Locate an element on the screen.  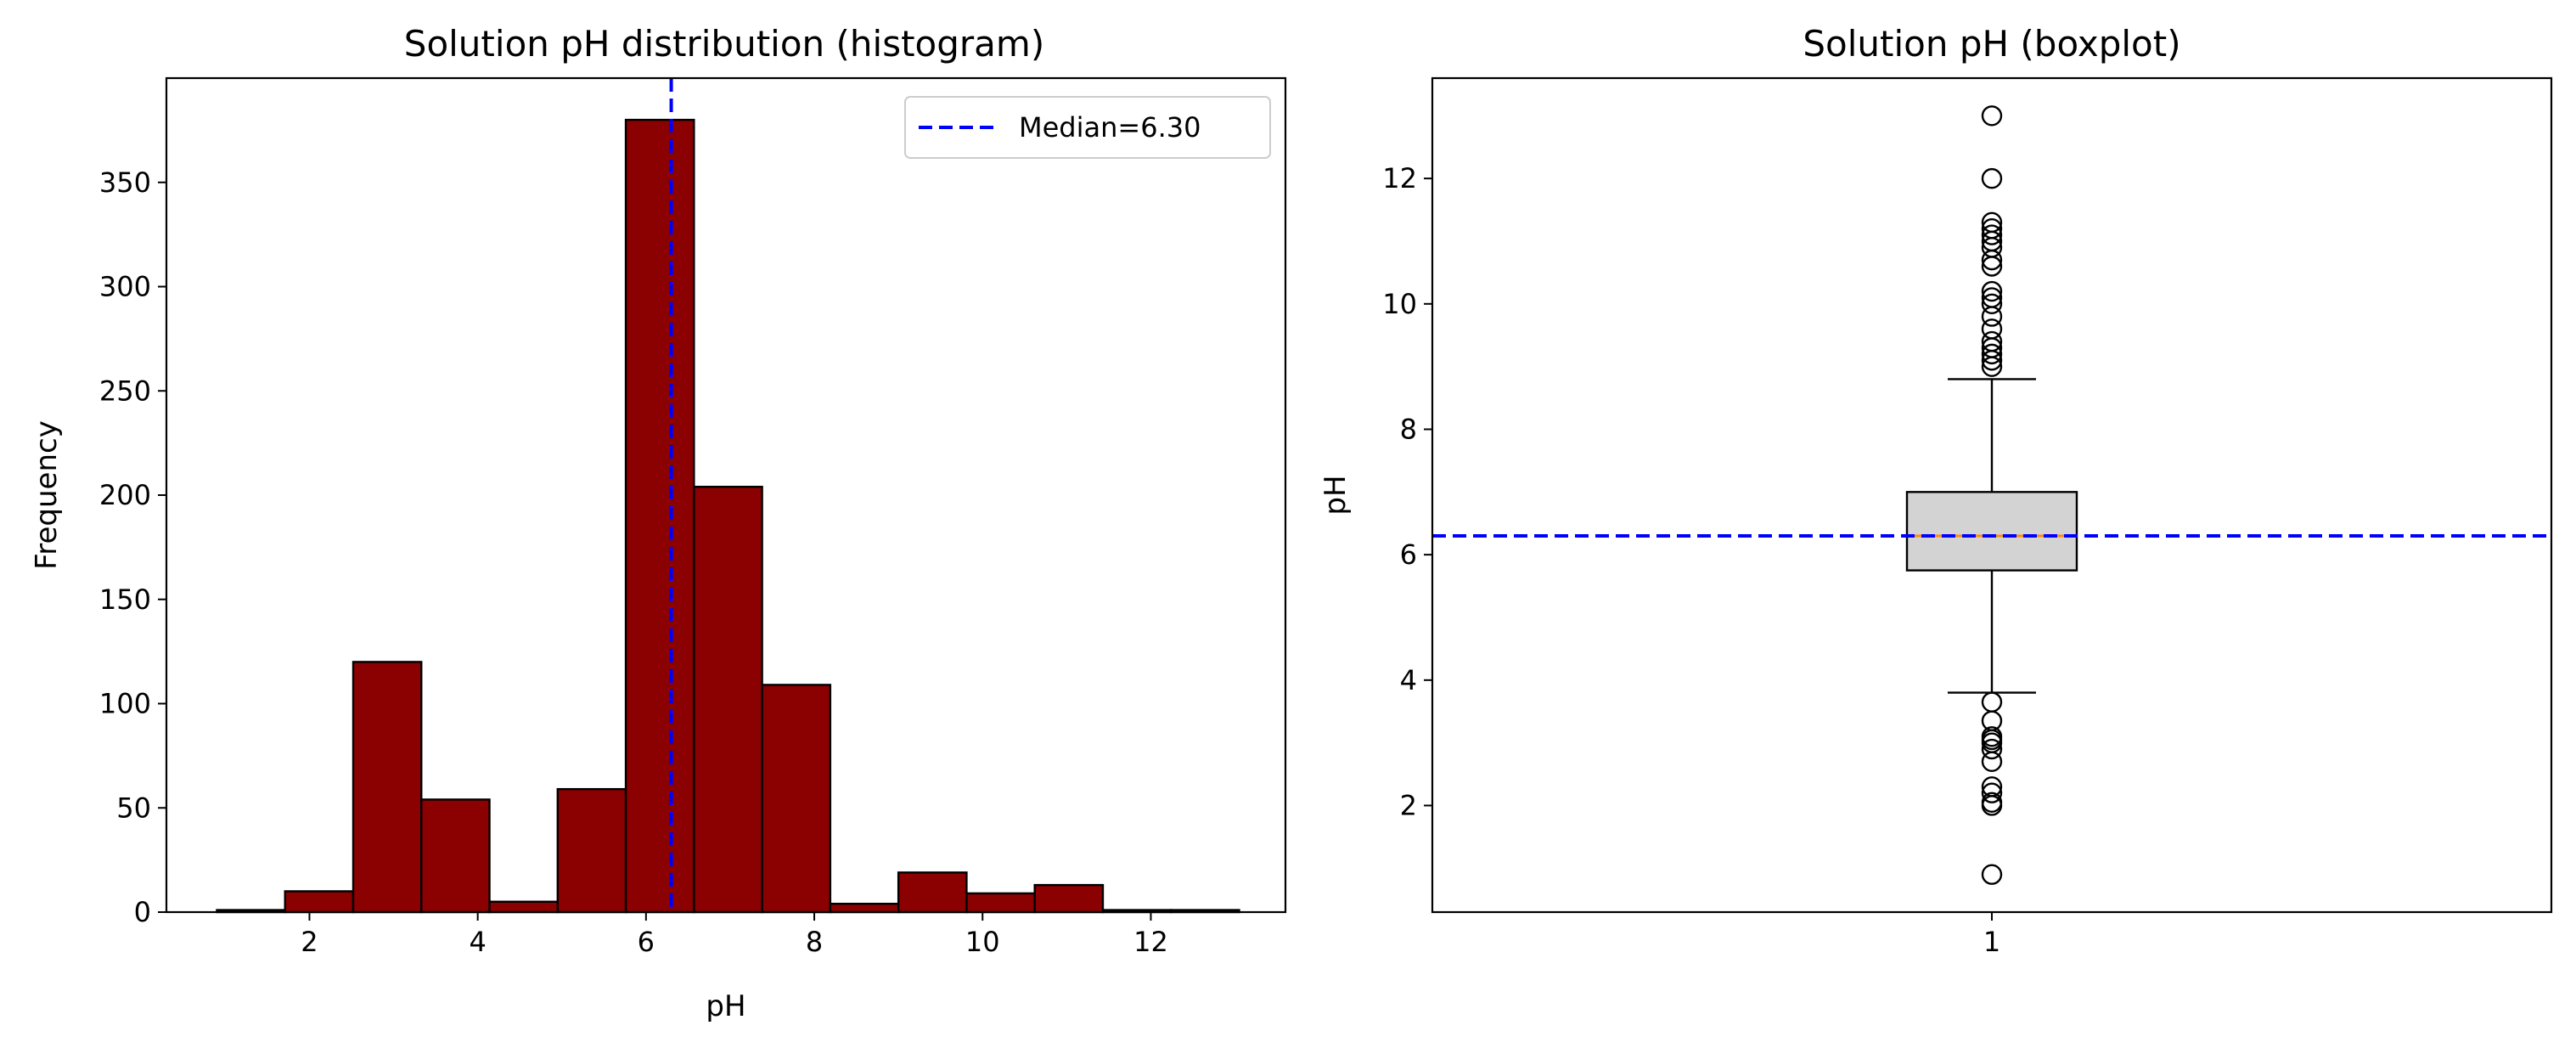
legend: Median=6.30 is located at coordinates (1087, 127).